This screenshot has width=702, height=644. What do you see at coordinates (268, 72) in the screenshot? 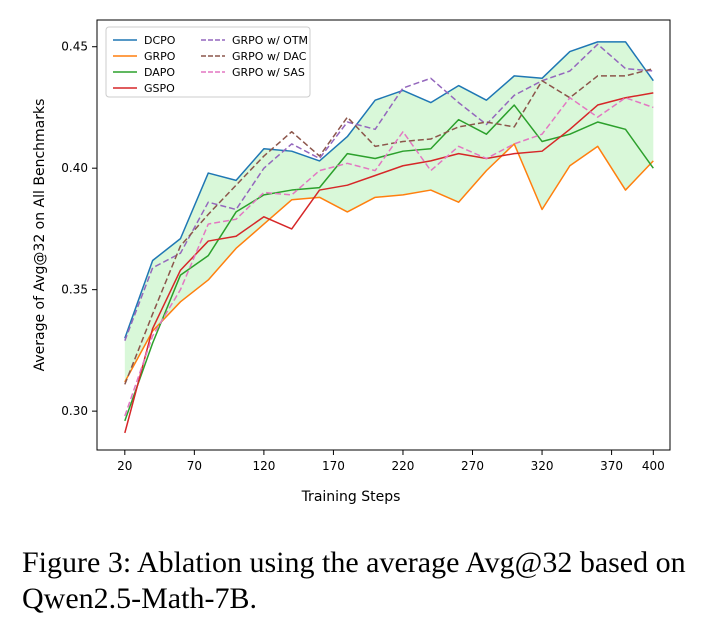
I see `legend-label: GRPO w/ SAS` at bounding box center [268, 72].